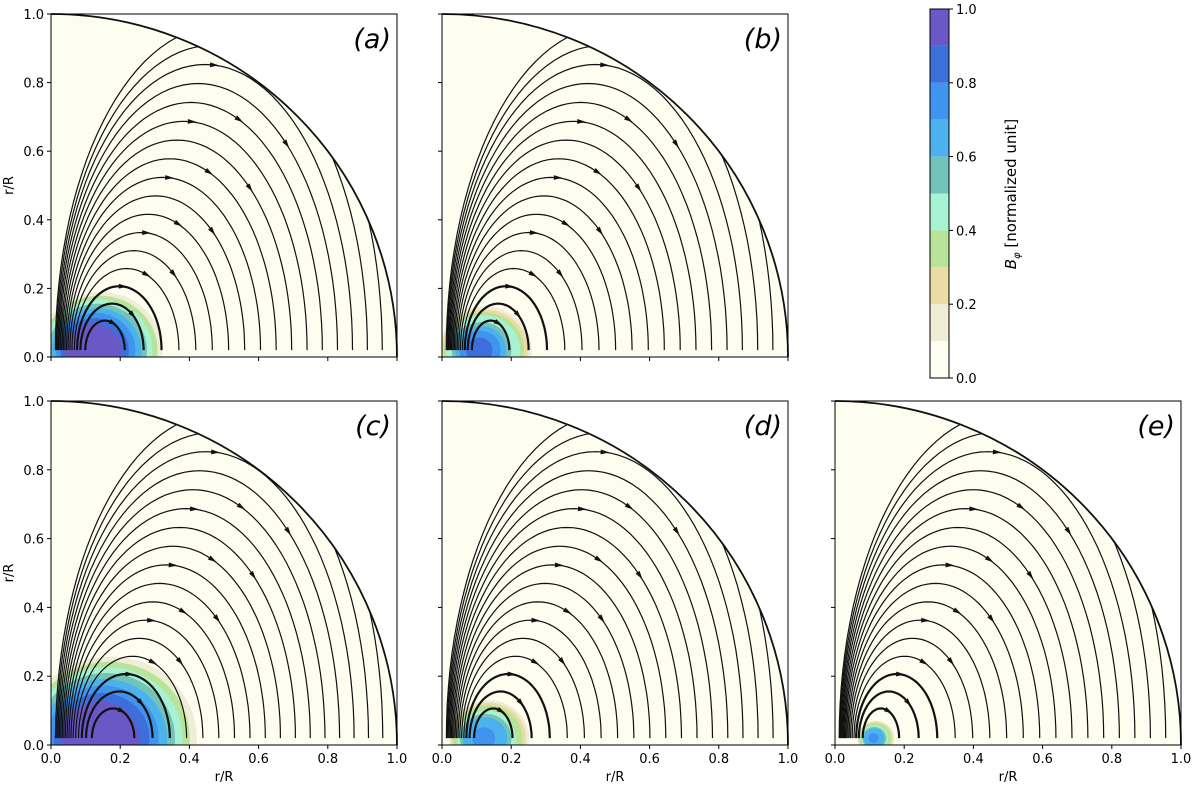 This screenshot has width=1200, height=786. What do you see at coordinates (33, 540) in the screenshot?
I see `y-tick-label: 0.6` at bounding box center [33, 540].